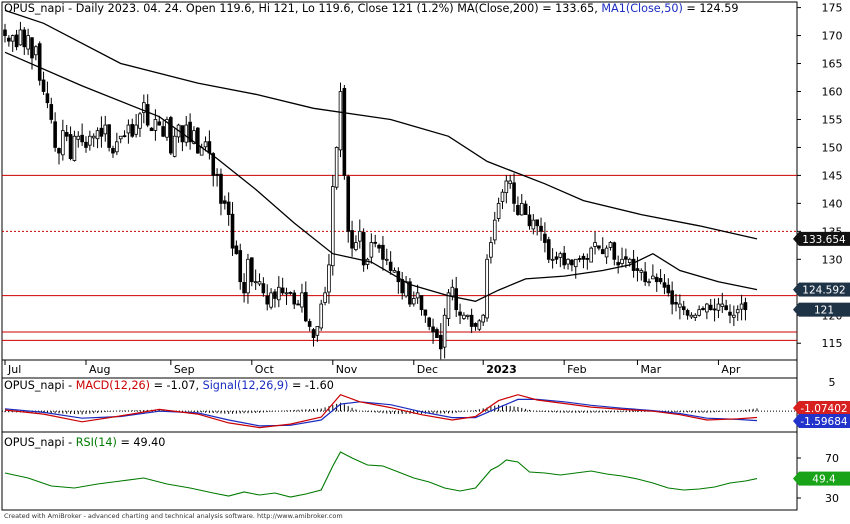 This screenshot has width=850, height=524. I want to click on month-tick-label: Sep, so click(184, 369).